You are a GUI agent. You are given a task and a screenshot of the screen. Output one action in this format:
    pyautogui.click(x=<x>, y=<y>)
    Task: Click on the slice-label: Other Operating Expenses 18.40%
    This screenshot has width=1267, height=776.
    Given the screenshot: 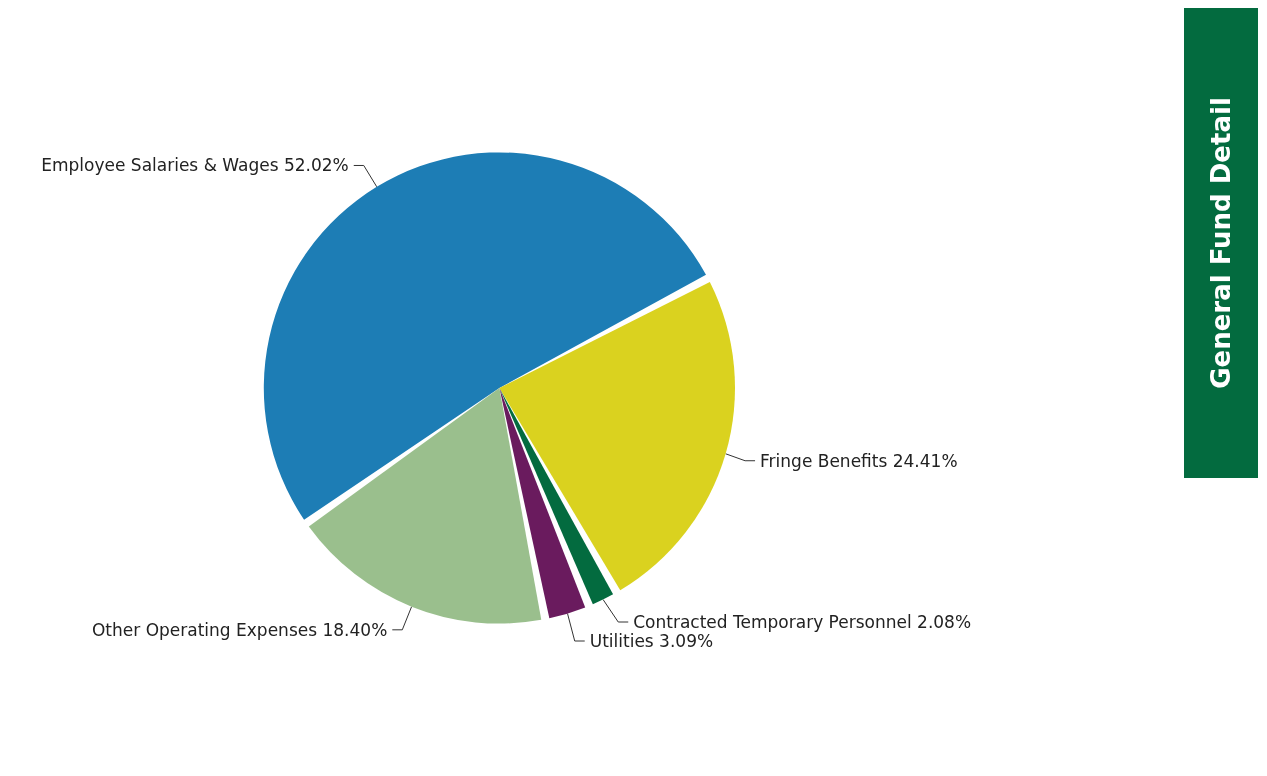 What is the action you would take?
    pyautogui.click(x=239, y=629)
    